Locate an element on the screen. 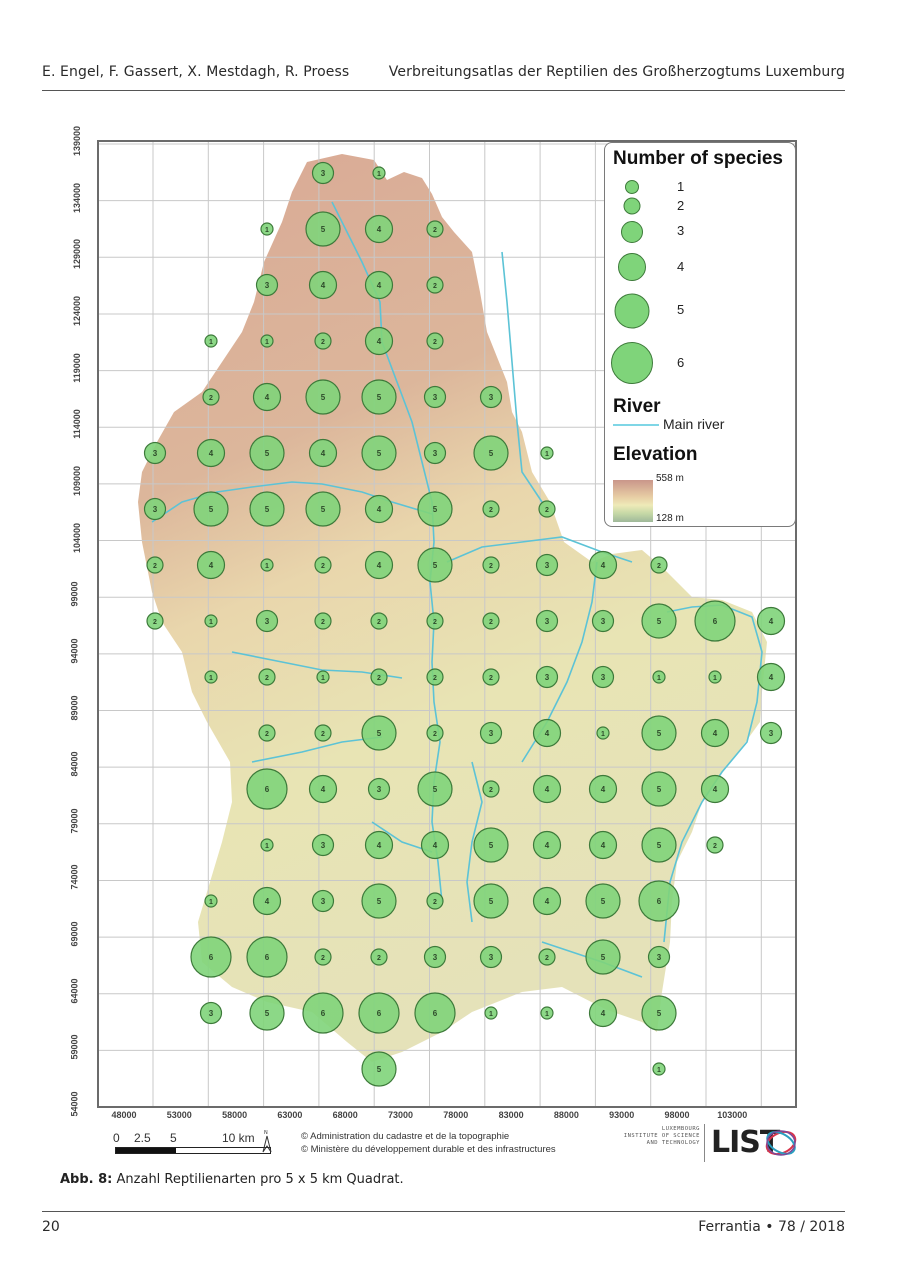  x-tick-label: 53000 is located at coordinates (179, 1115).